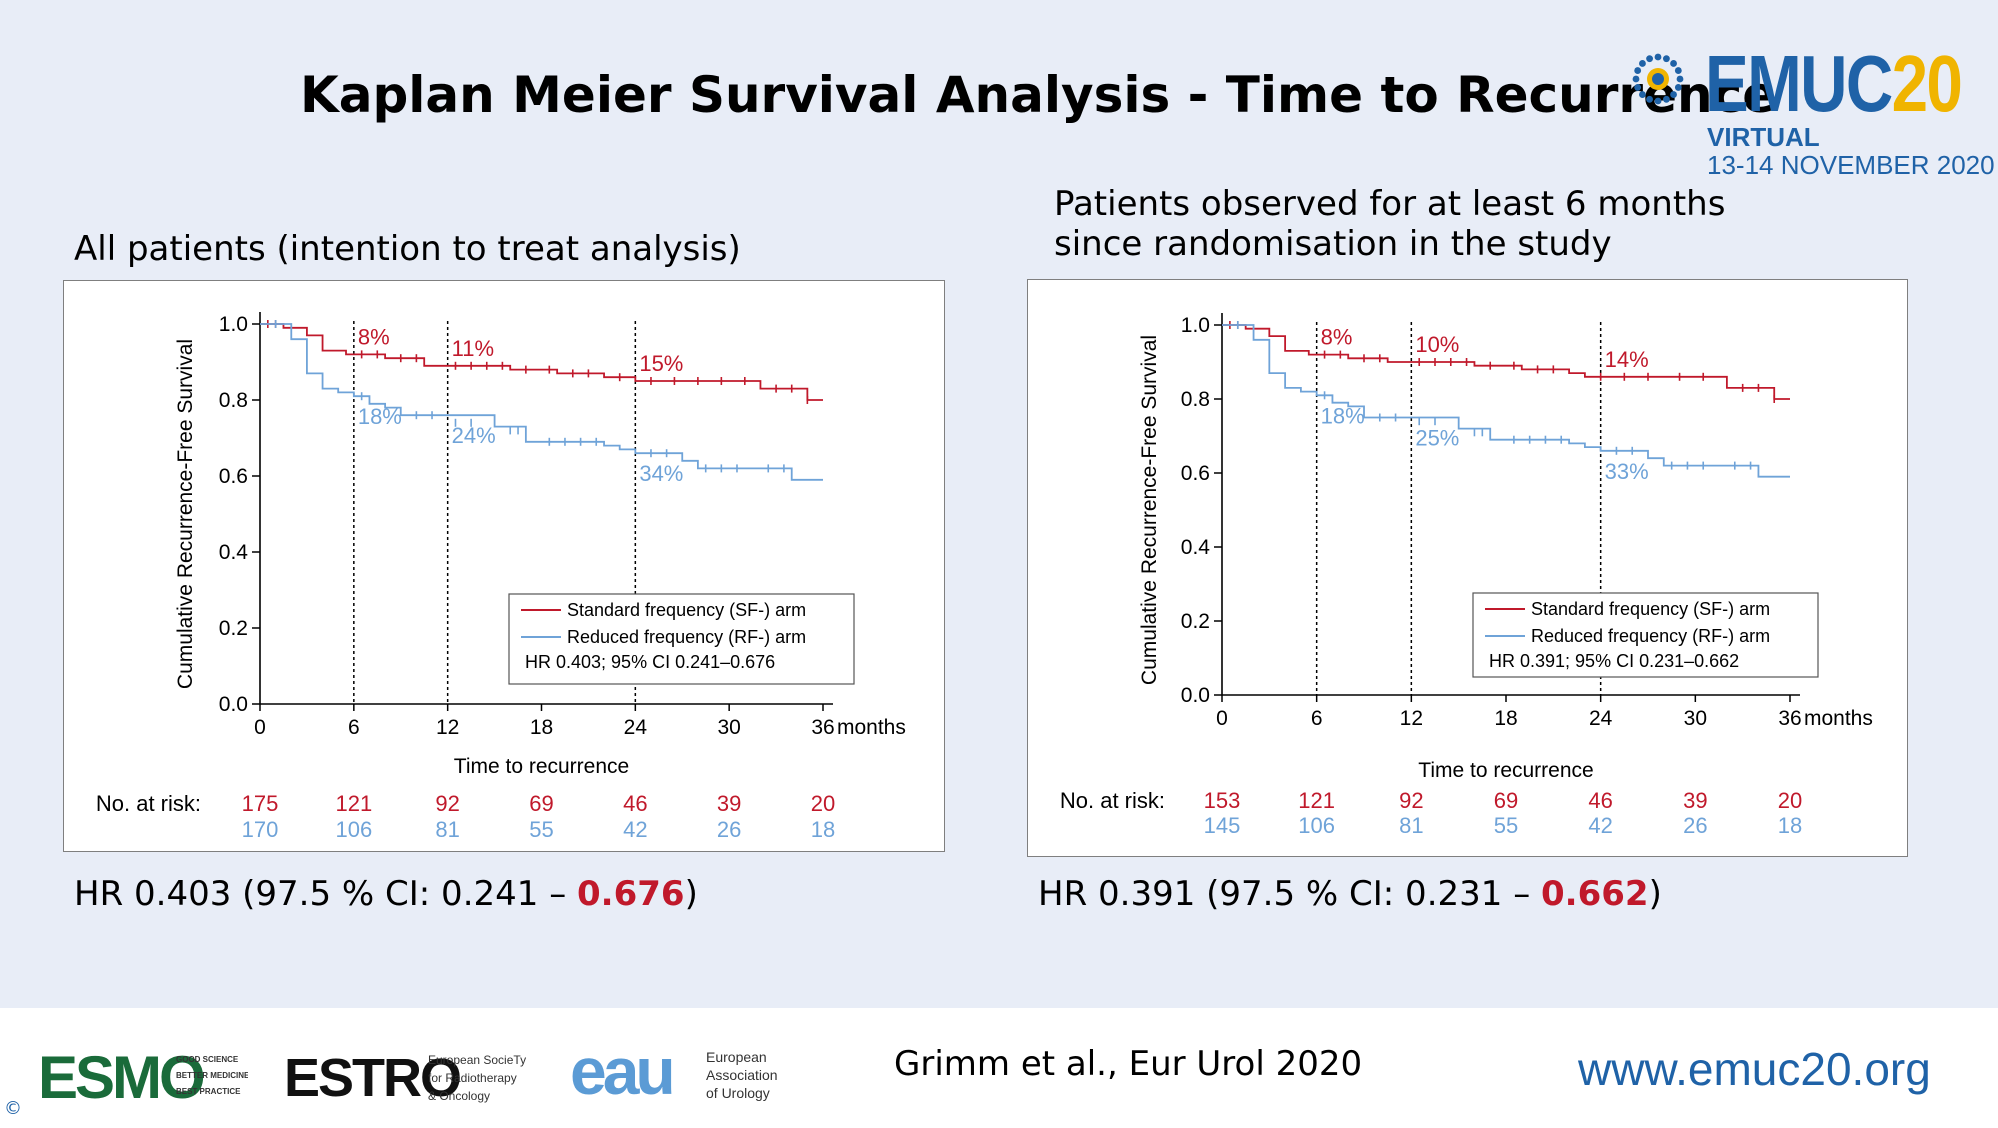 The image size is (1998, 1128). I want to click on svg-text: BEST PRACTICE, so click(208, 1091).